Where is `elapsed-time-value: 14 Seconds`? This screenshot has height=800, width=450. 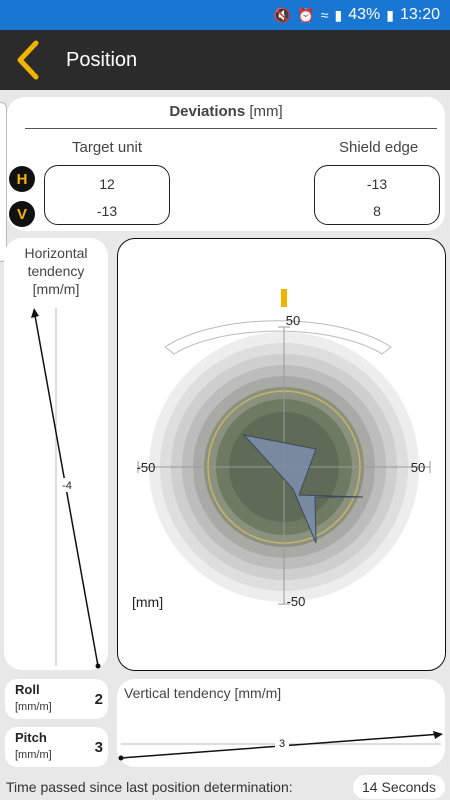
elapsed-time-value: 14 Seconds is located at coordinates (399, 787).